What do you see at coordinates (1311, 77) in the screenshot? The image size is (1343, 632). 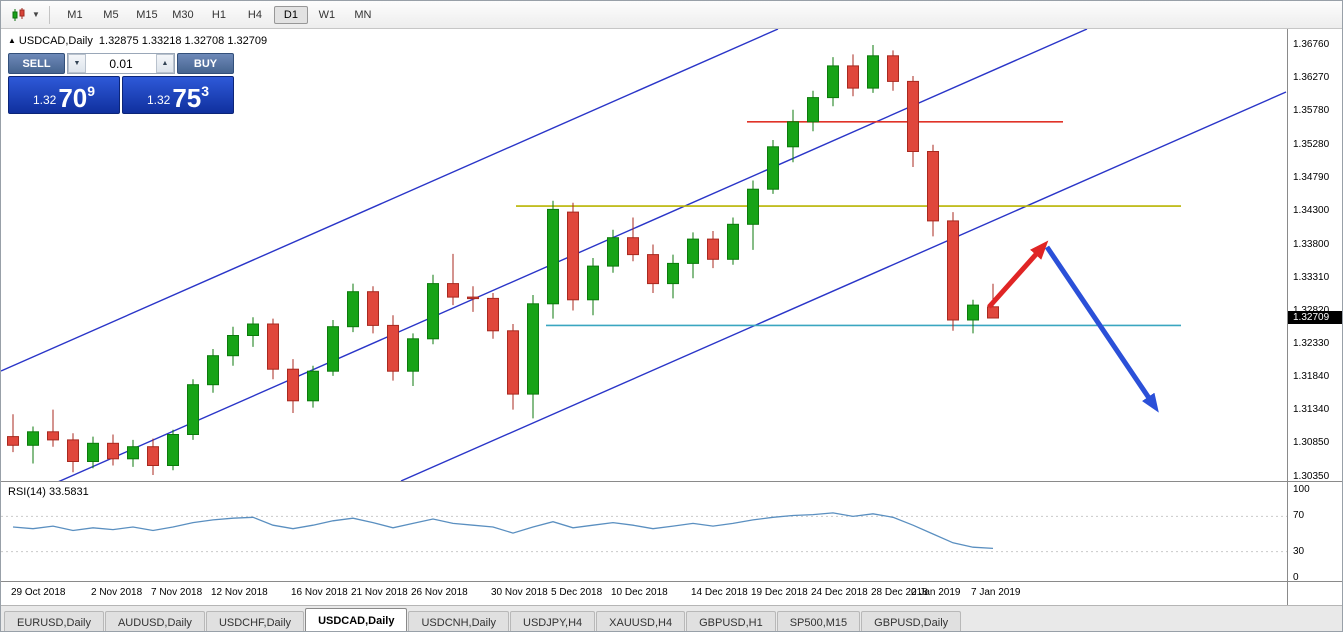 I see `price-axis-label: 1.36270` at bounding box center [1311, 77].